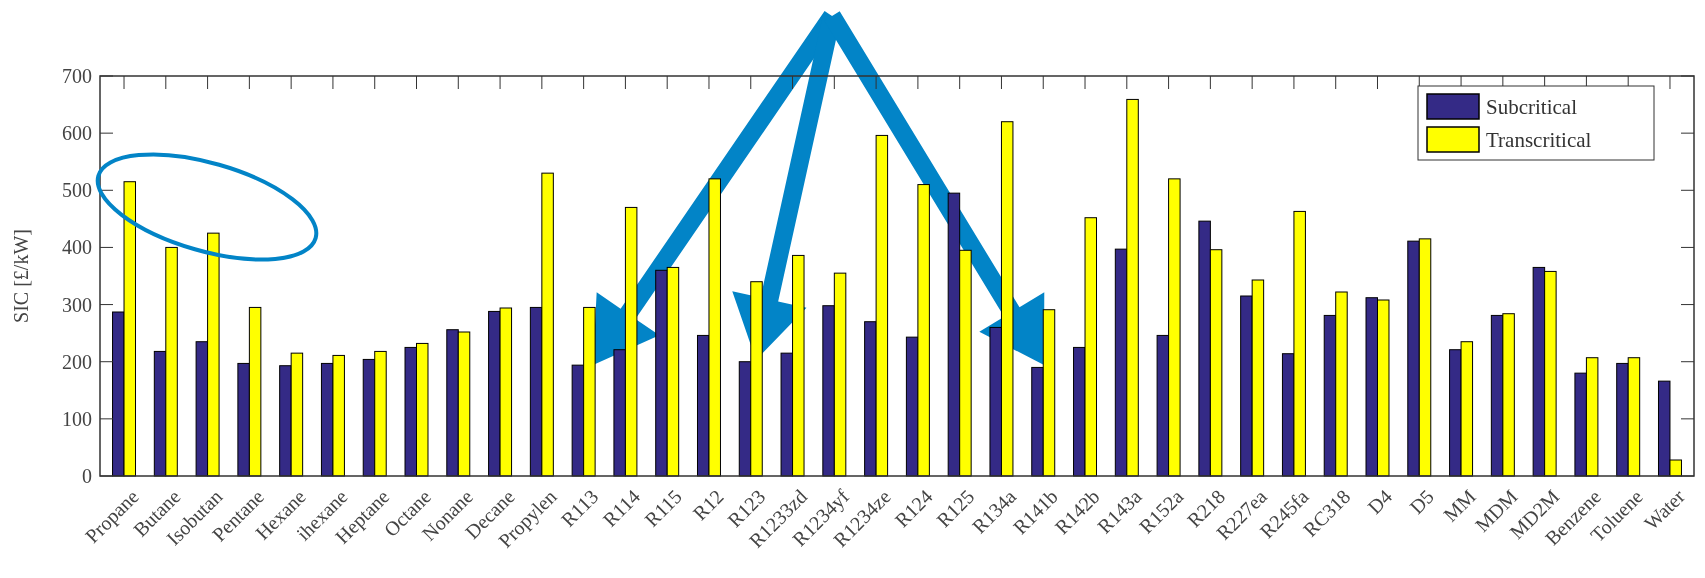 This screenshot has height=578, width=1705. What do you see at coordinates (87, 476) in the screenshot?
I see `y-tick-label: 0` at bounding box center [87, 476].